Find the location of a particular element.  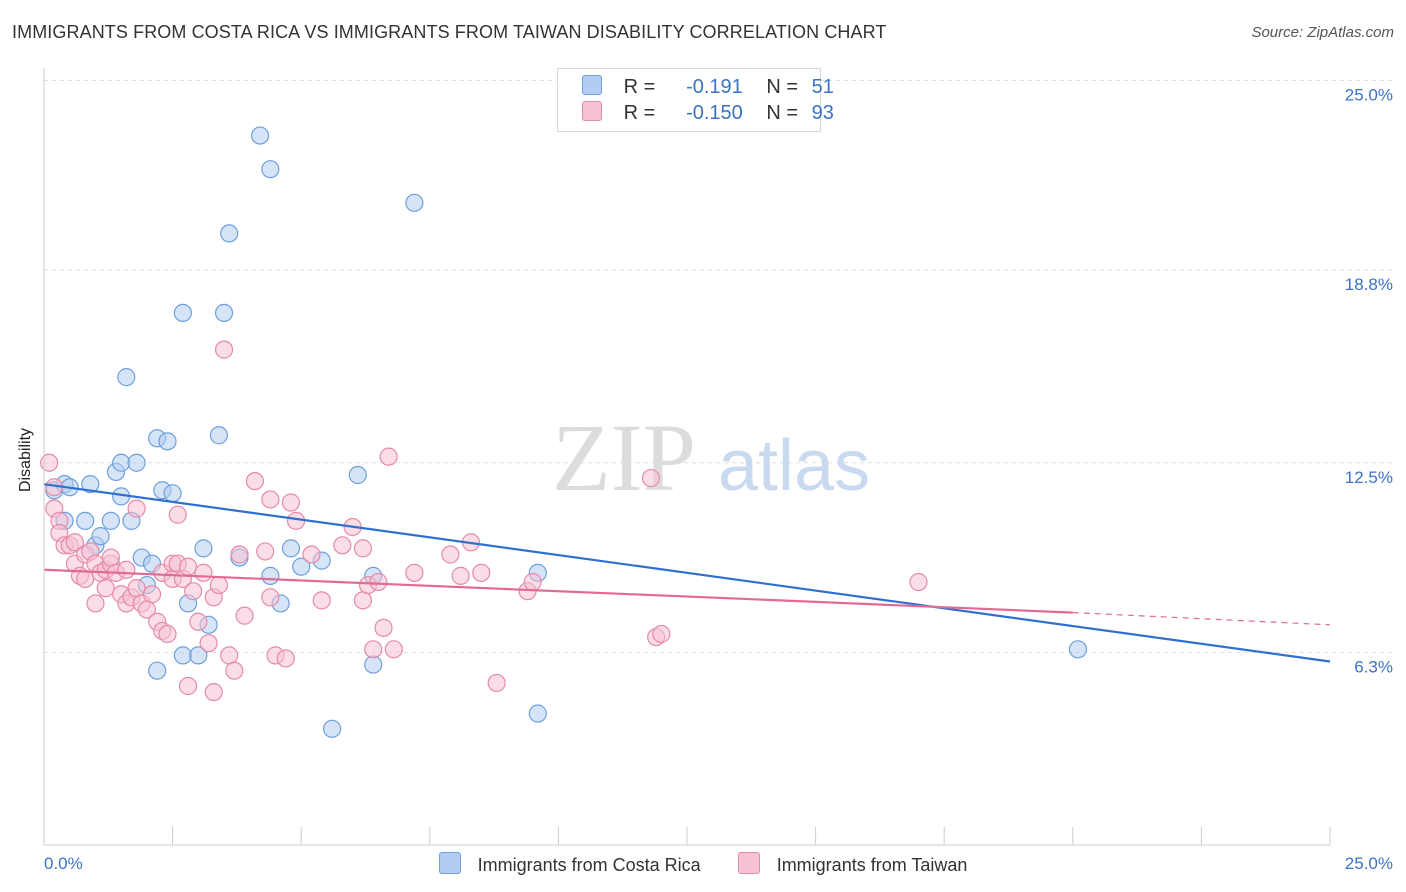

legend-label-taiwan: Immigrants from Taiwan is located at coordinates (872, 865).